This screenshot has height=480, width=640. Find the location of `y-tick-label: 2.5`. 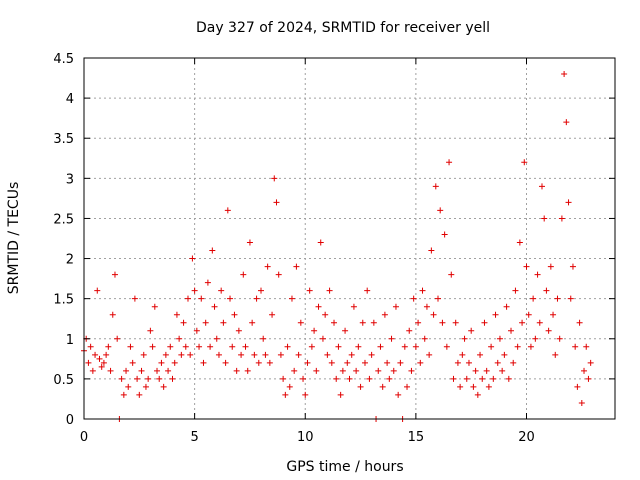

y-tick-label: 2.5 is located at coordinates (63, 219).